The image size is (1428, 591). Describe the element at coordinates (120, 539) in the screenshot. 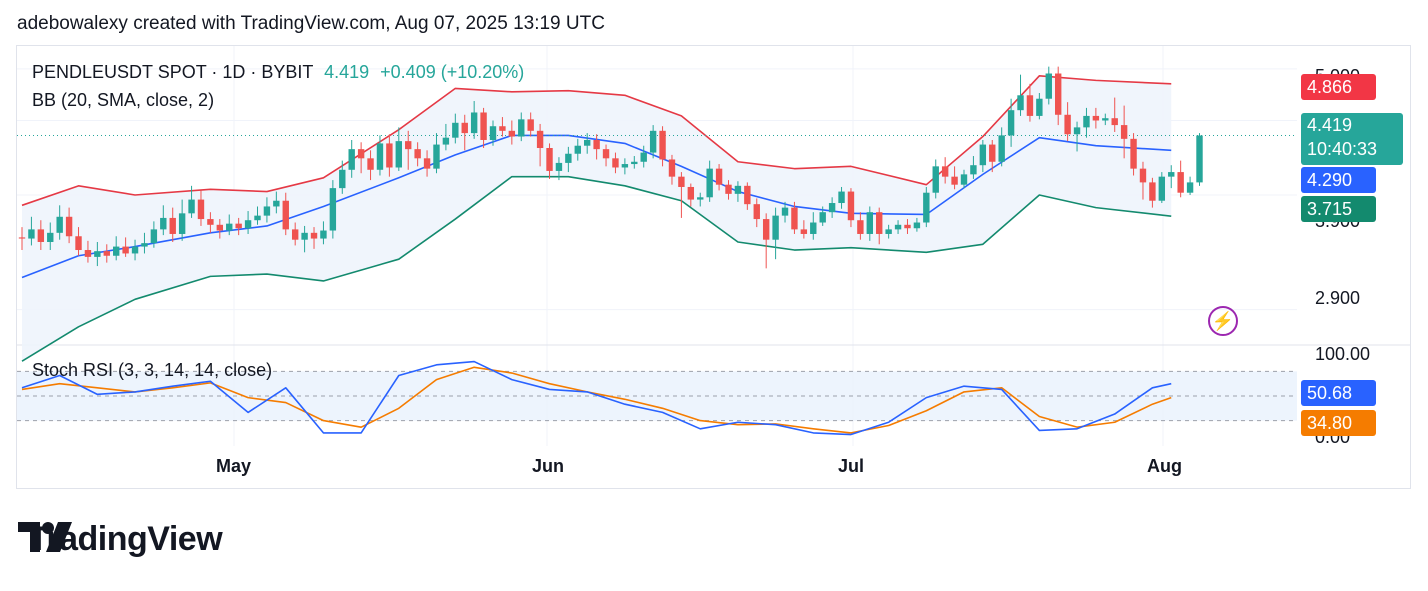

I see `tradingview-logo: TradingView` at that location.